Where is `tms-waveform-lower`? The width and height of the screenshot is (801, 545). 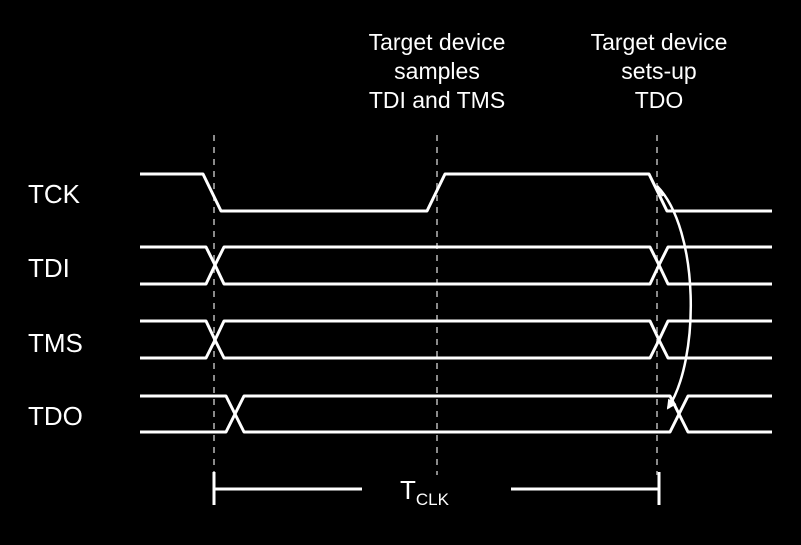 tms-waveform-lower is located at coordinates (456, 349).